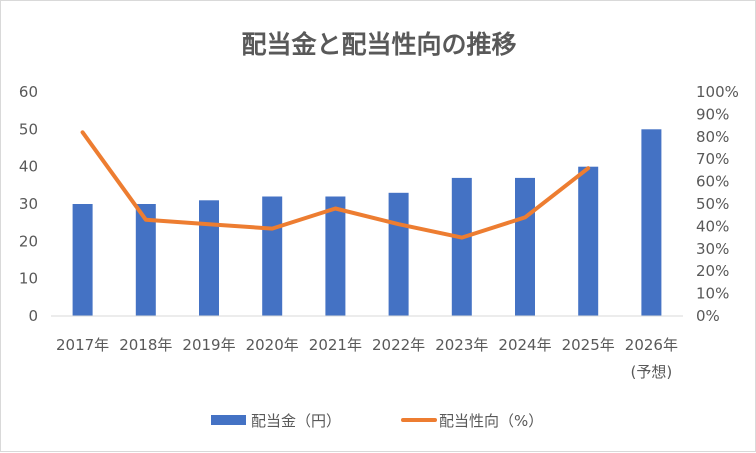 Image resolution: width=756 pixels, height=453 pixels. What do you see at coordinates (145, 345) in the screenshot?
I see `x-tick-label: 2018年` at bounding box center [145, 345].